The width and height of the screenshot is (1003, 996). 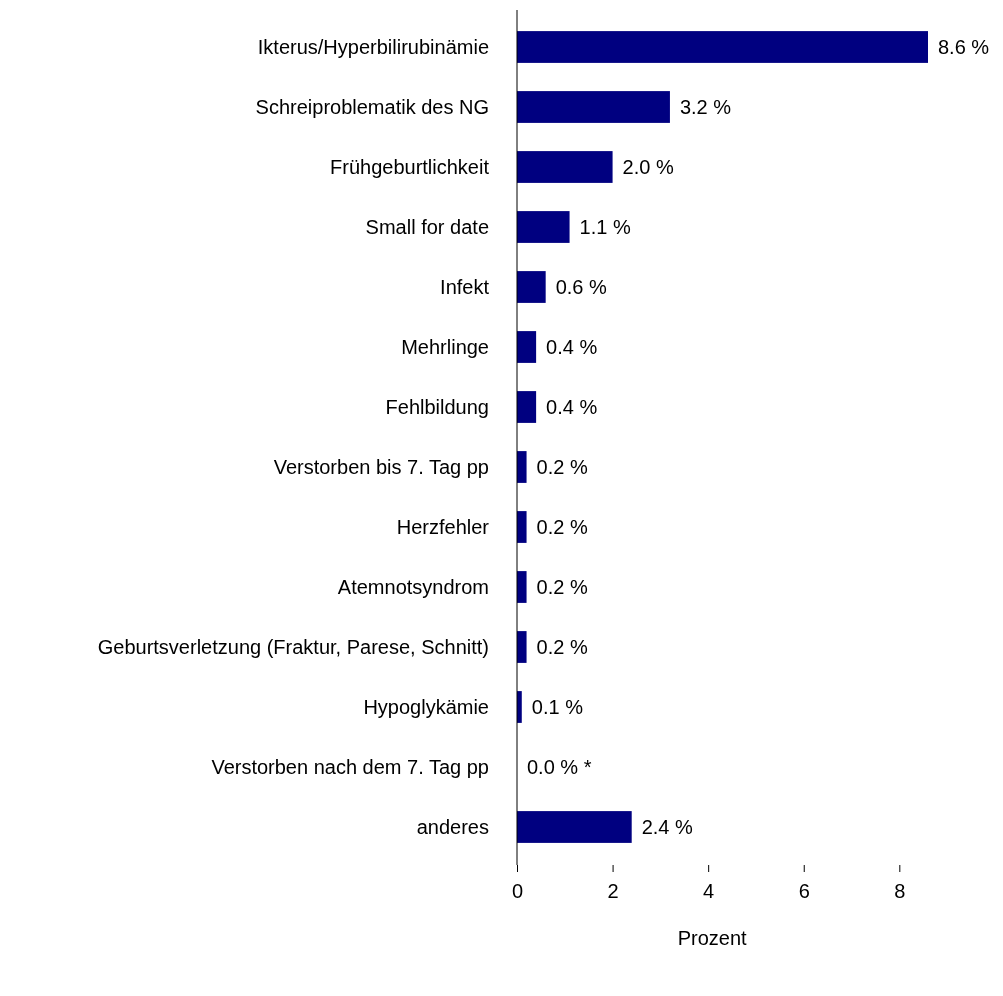 I want to click on data-label: 0.6 %, so click(x=581, y=287).